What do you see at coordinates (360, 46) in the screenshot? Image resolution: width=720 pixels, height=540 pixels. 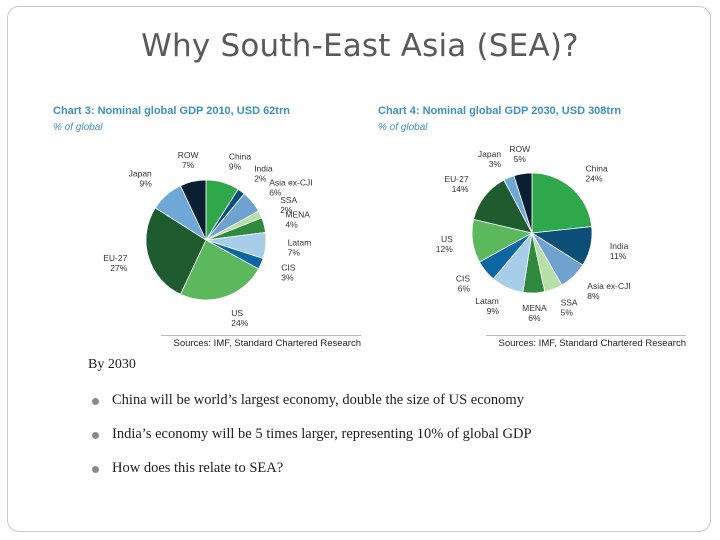 I see `slide-title: Why South-East Asia (SEA)?` at bounding box center [360, 46].